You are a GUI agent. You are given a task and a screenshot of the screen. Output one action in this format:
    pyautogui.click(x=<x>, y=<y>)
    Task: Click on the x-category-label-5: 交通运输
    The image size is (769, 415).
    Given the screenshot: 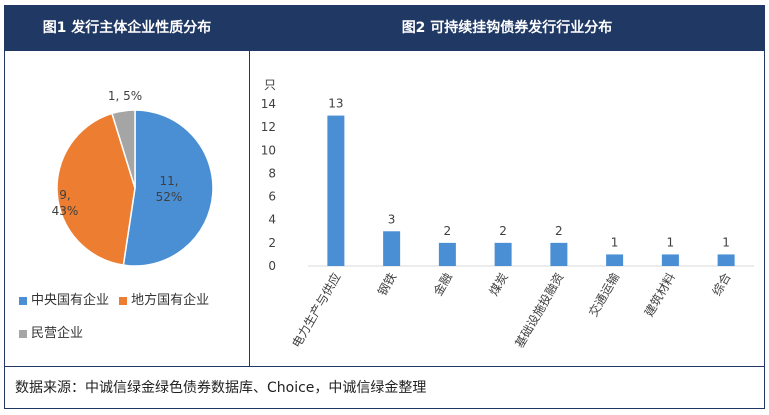 What is the action you would take?
    pyautogui.click(x=603, y=294)
    